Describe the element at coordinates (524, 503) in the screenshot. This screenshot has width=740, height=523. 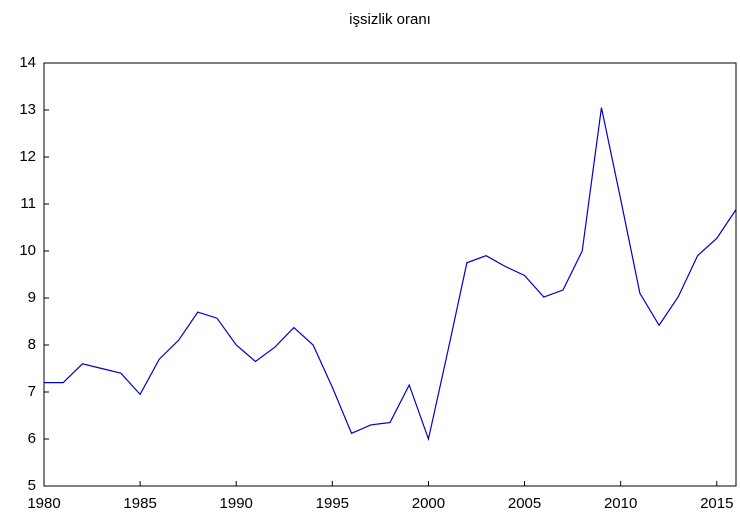
I see `x-tick-label: 2005` at that location.